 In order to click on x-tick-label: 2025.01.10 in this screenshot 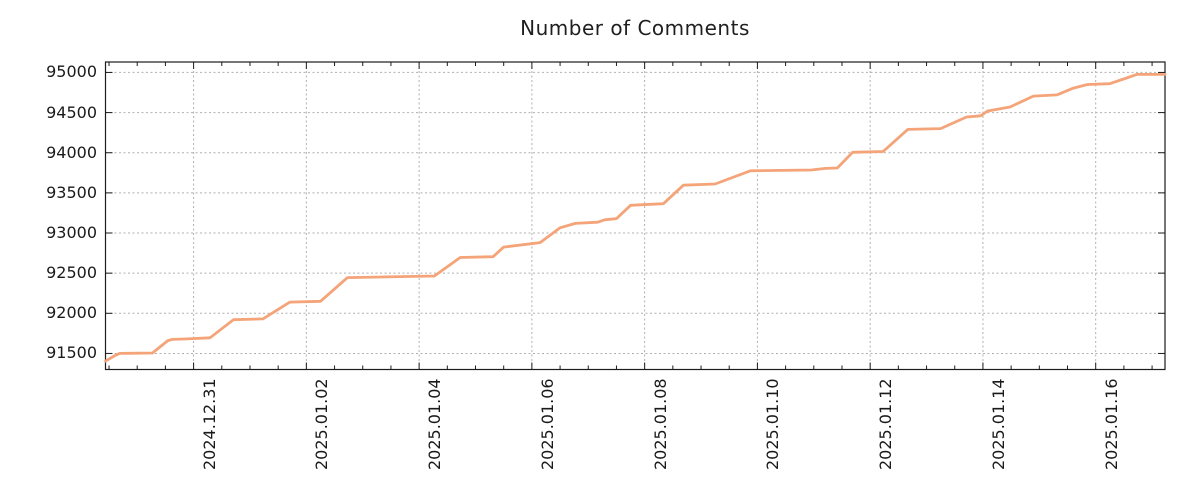, I will do `click(773, 424)`.